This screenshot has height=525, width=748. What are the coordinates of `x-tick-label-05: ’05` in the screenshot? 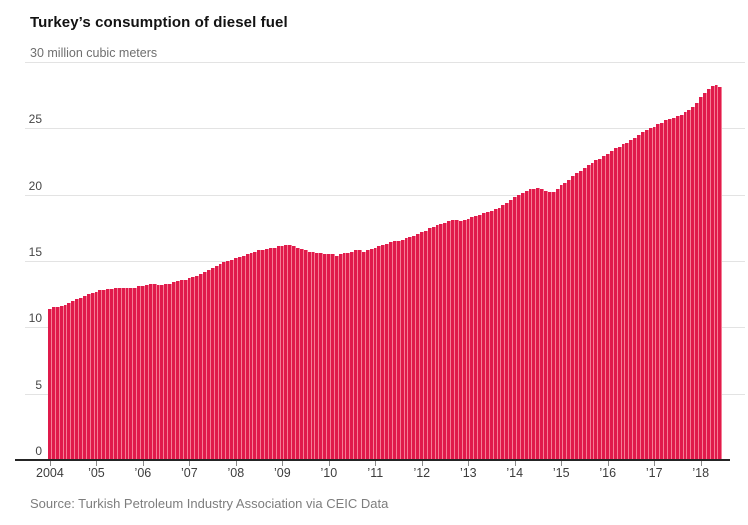 It's located at (96, 473).